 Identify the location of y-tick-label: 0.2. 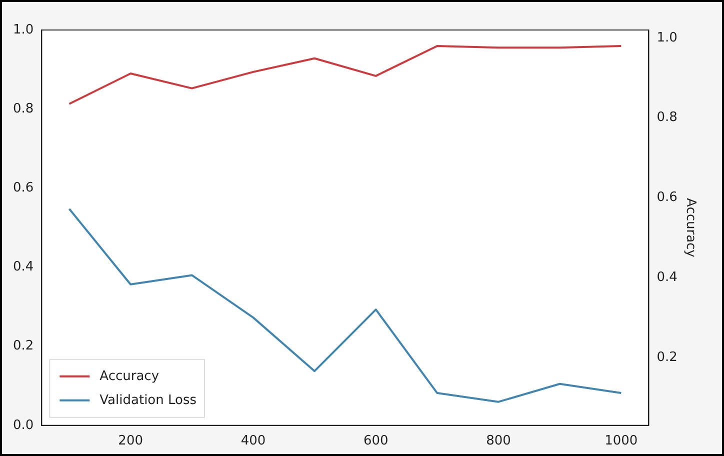
(23, 346).